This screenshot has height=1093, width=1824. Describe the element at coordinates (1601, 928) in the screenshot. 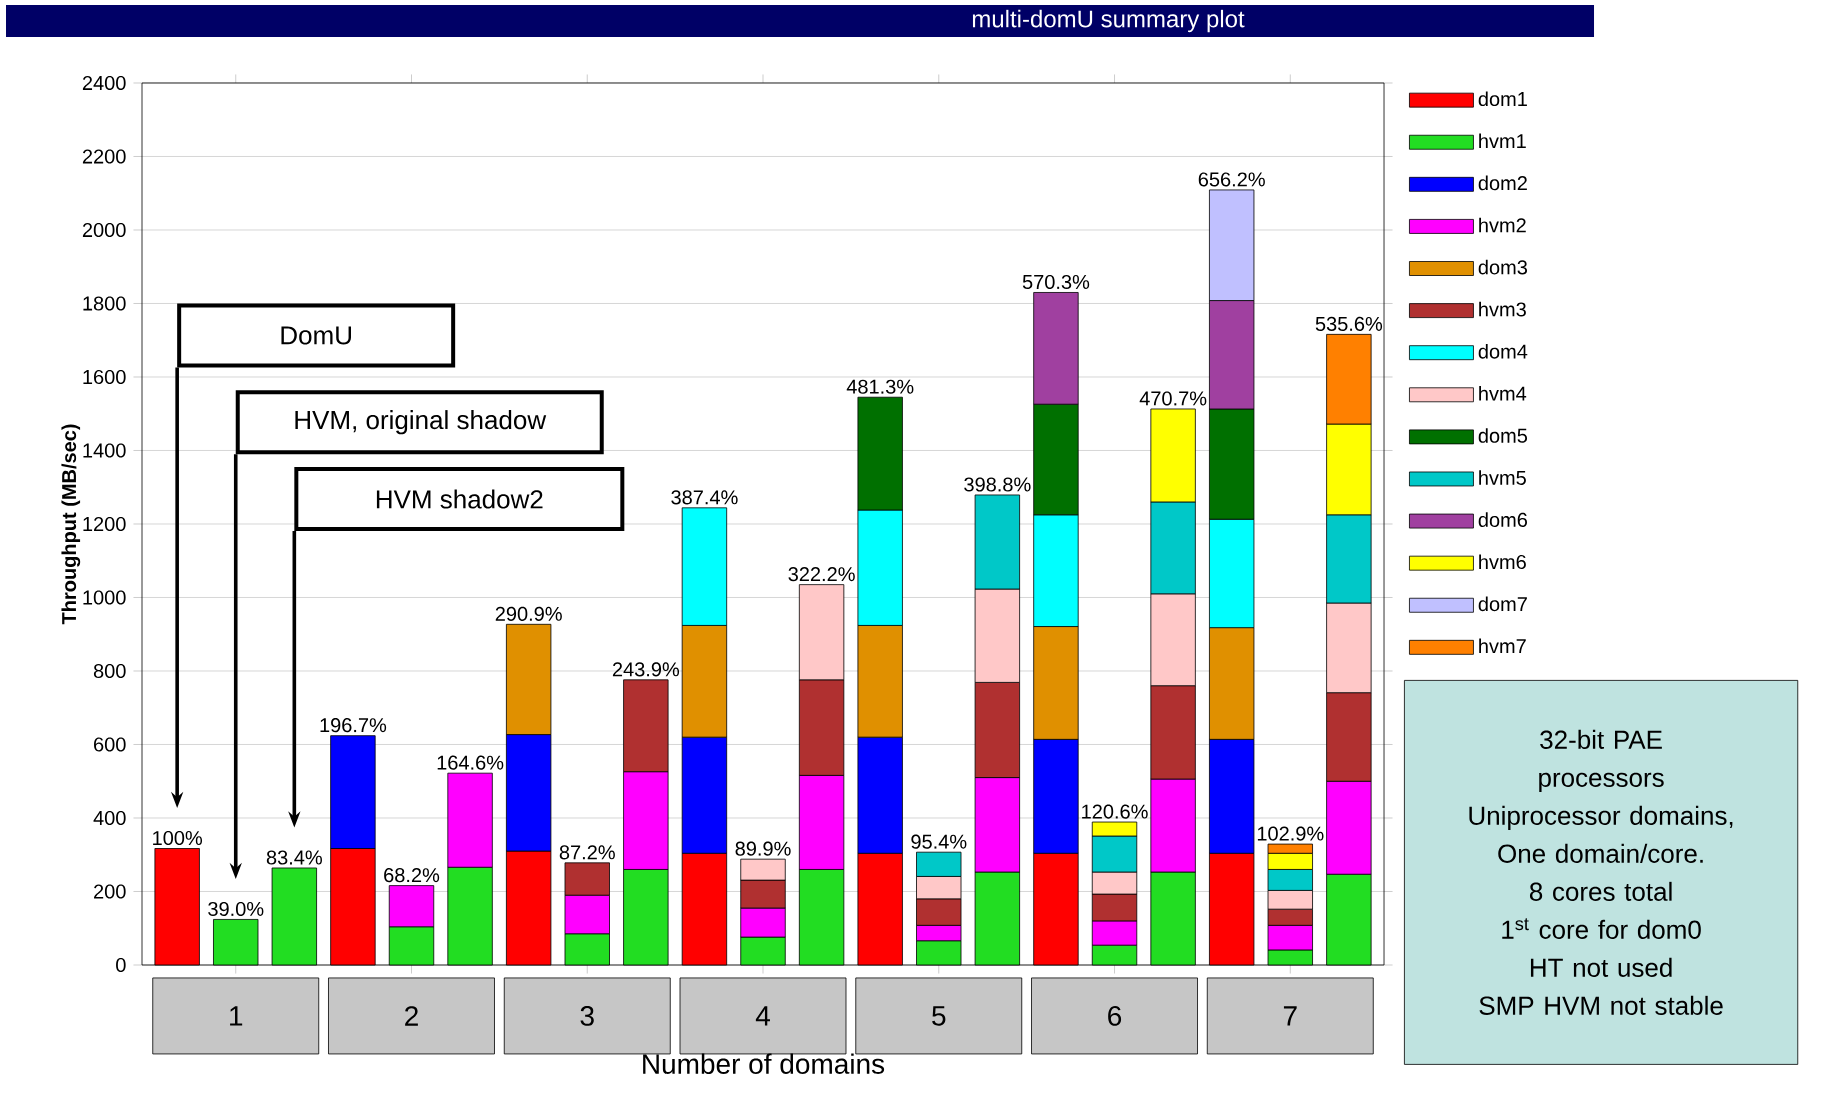

I see `text: 1$^{st}$ core for dom0` at that location.